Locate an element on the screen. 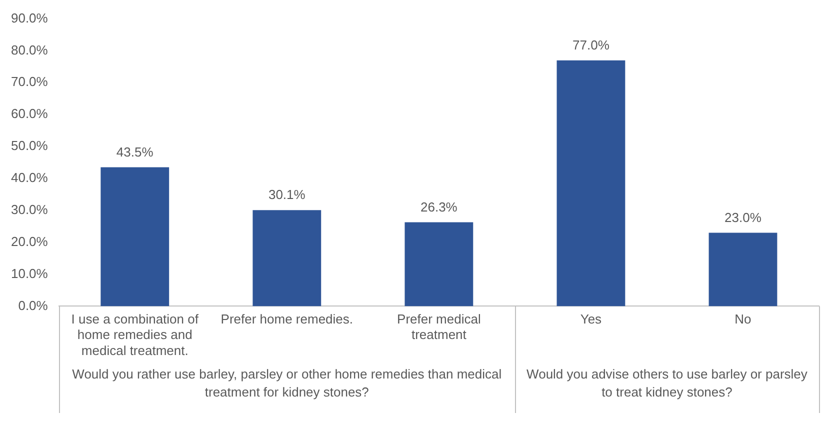 This screenshot has width=835, height=423. text: Would you rather use barley, parsley or other home remedies than medical treatment for kidney stones? is located at coordinates (287, 383).